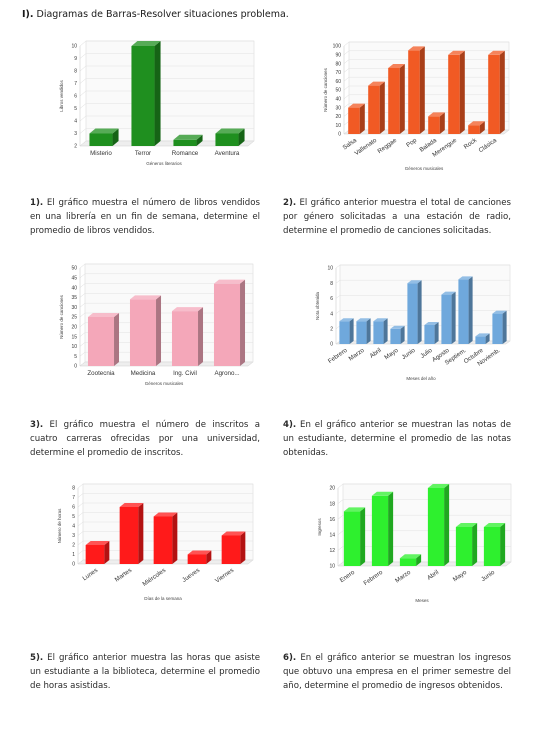  What do you see at coordinates (319, 527) in the screenshot?
I see `y-axis-title: Ingresos` at bounding box center [319, 527].